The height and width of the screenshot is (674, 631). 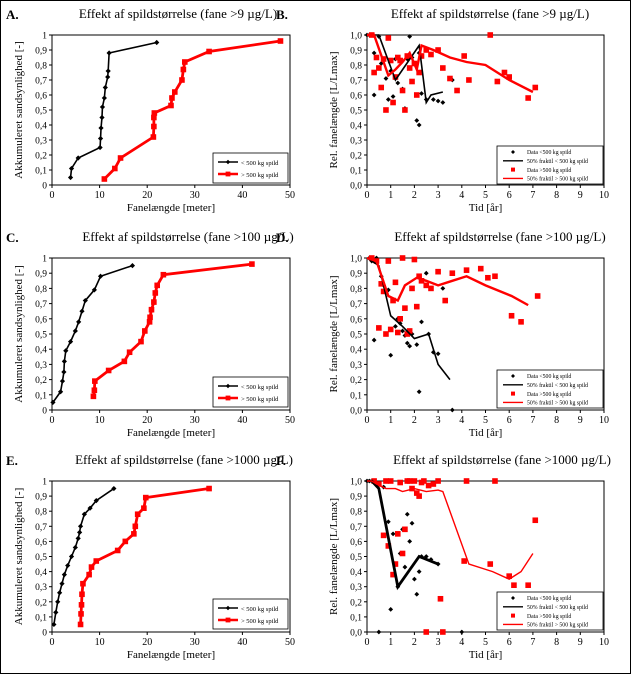 What do you see at coordinates (172, 329) in the screenshot?
I see `series-line-large-spill` at bounding box center [172, 329].